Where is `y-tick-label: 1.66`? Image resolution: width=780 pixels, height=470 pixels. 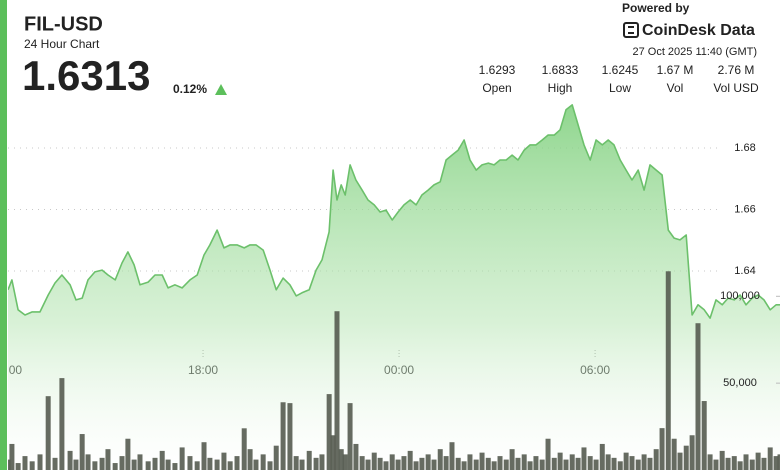
y-tick-label: 1.66 is located at coordinates (744, 209).